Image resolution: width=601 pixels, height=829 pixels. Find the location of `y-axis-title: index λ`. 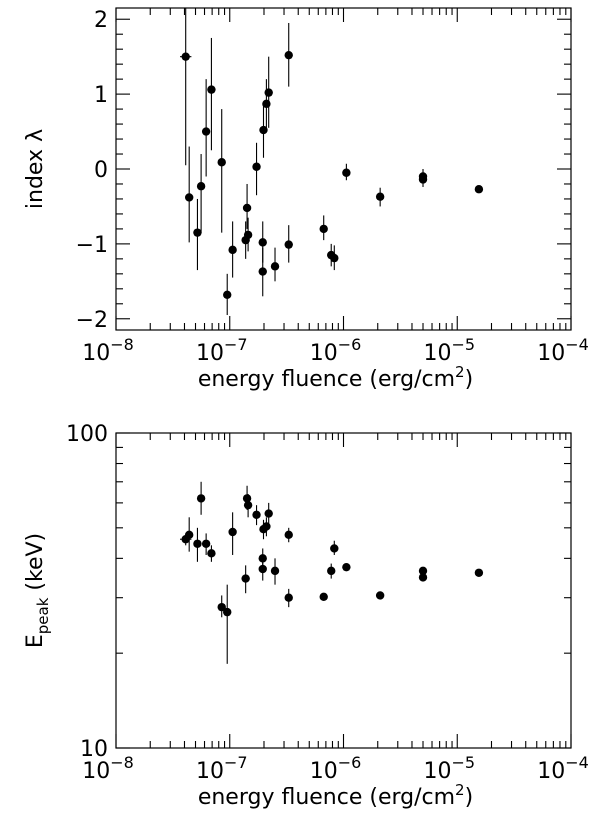

y-axis-title: index λ is located at coordinates (35, 169).